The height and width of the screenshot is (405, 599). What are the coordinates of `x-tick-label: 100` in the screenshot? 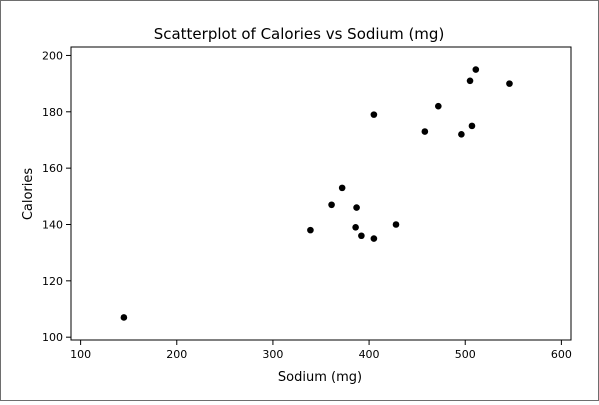 It's located at (80, 354).